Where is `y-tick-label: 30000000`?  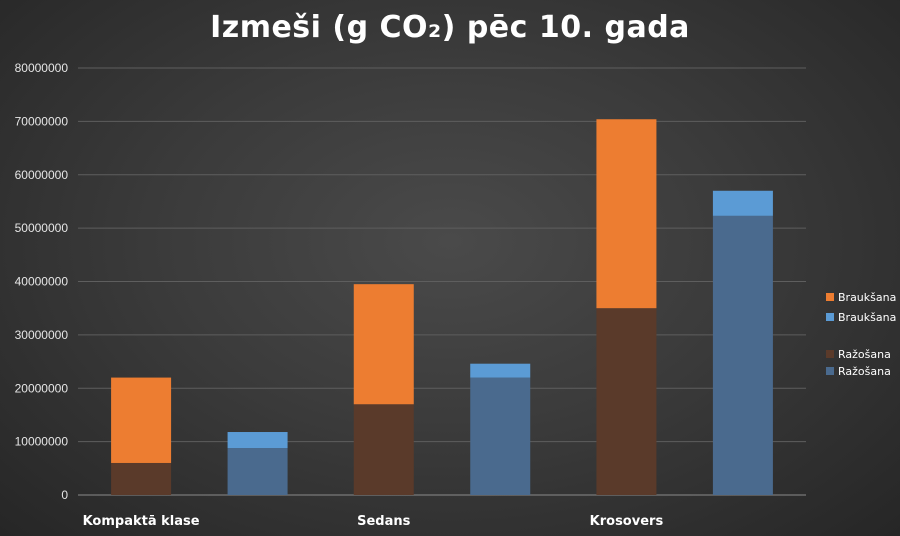 y-tick-label: 30000000 is located at coordinates (42, 335).